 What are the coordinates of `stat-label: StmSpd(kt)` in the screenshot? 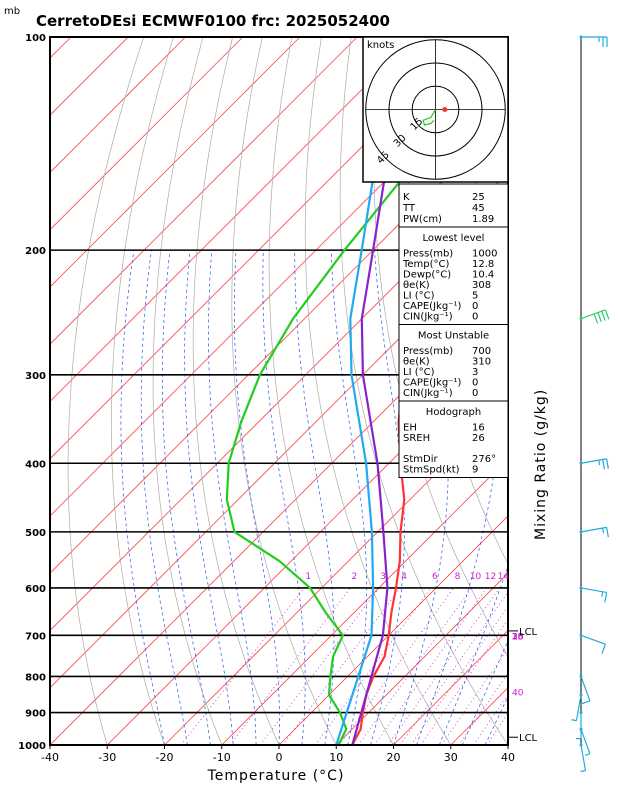 It's located at (431, 470).